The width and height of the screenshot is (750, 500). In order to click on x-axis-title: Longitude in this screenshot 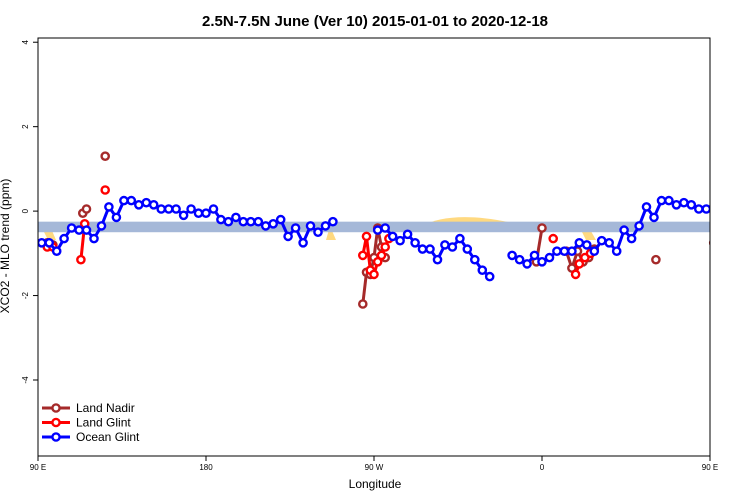, I will do `click(375, 484)`.